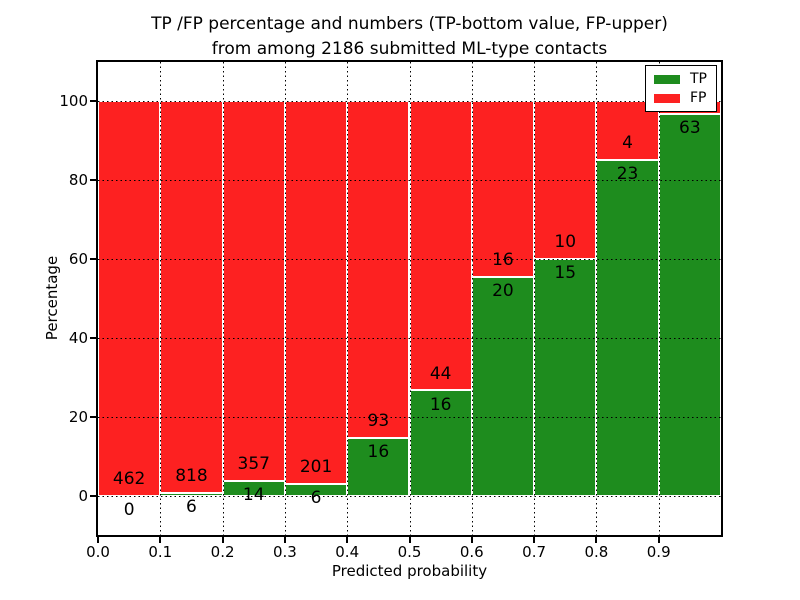 The width and height of the screenshot is (800, 600). Describe the element at coordinates (78, 180) in the screenshot. I see `y-tick-label: 80` at that location.